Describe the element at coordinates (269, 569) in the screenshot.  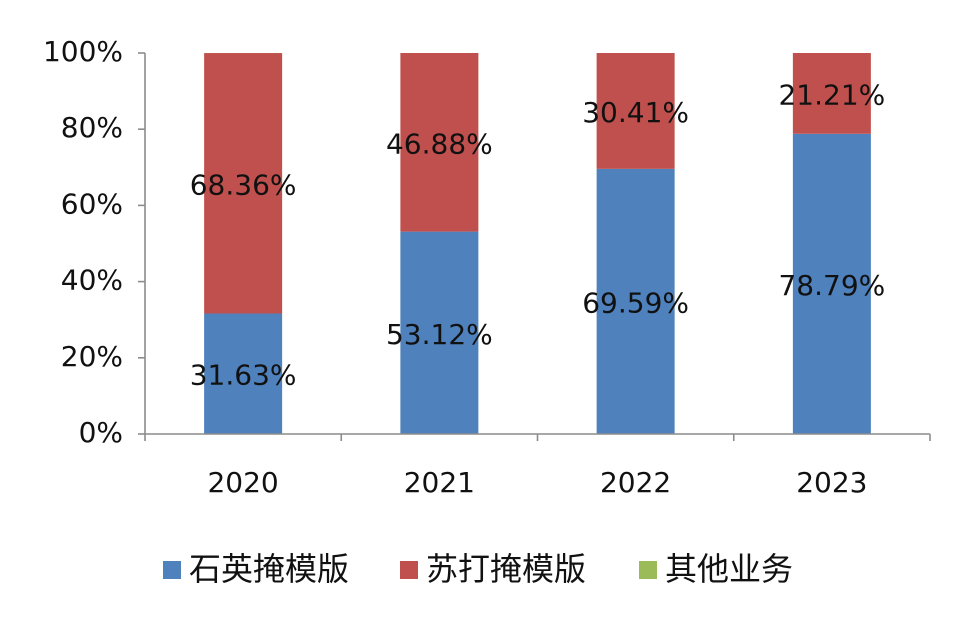
I see `legend-label-0: 石英掩模版` at that location.